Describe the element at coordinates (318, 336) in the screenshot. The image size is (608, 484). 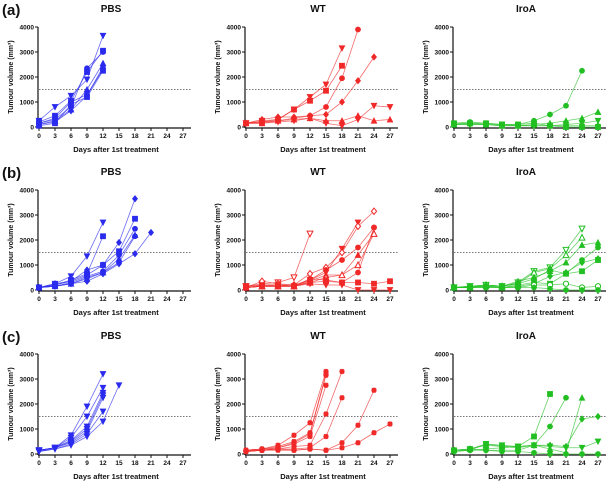
I see `panel-title: WT` at that location.